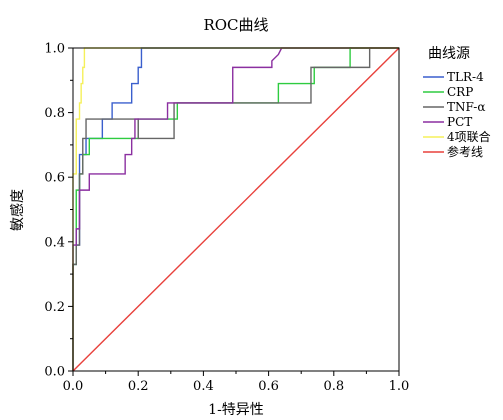 The height and width of the screenshot is (420, 503). Describe the element at coordinates (465, 151) in the screenshot. I see `legend-label-5: 参考线` at that location.